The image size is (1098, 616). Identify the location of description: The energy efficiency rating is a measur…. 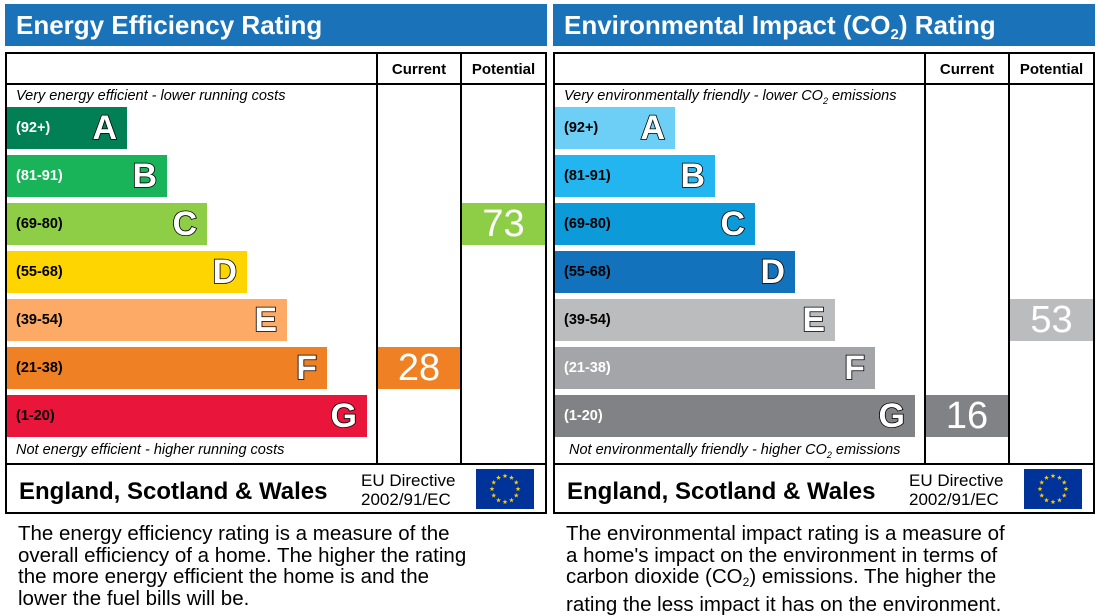
(242, 566).